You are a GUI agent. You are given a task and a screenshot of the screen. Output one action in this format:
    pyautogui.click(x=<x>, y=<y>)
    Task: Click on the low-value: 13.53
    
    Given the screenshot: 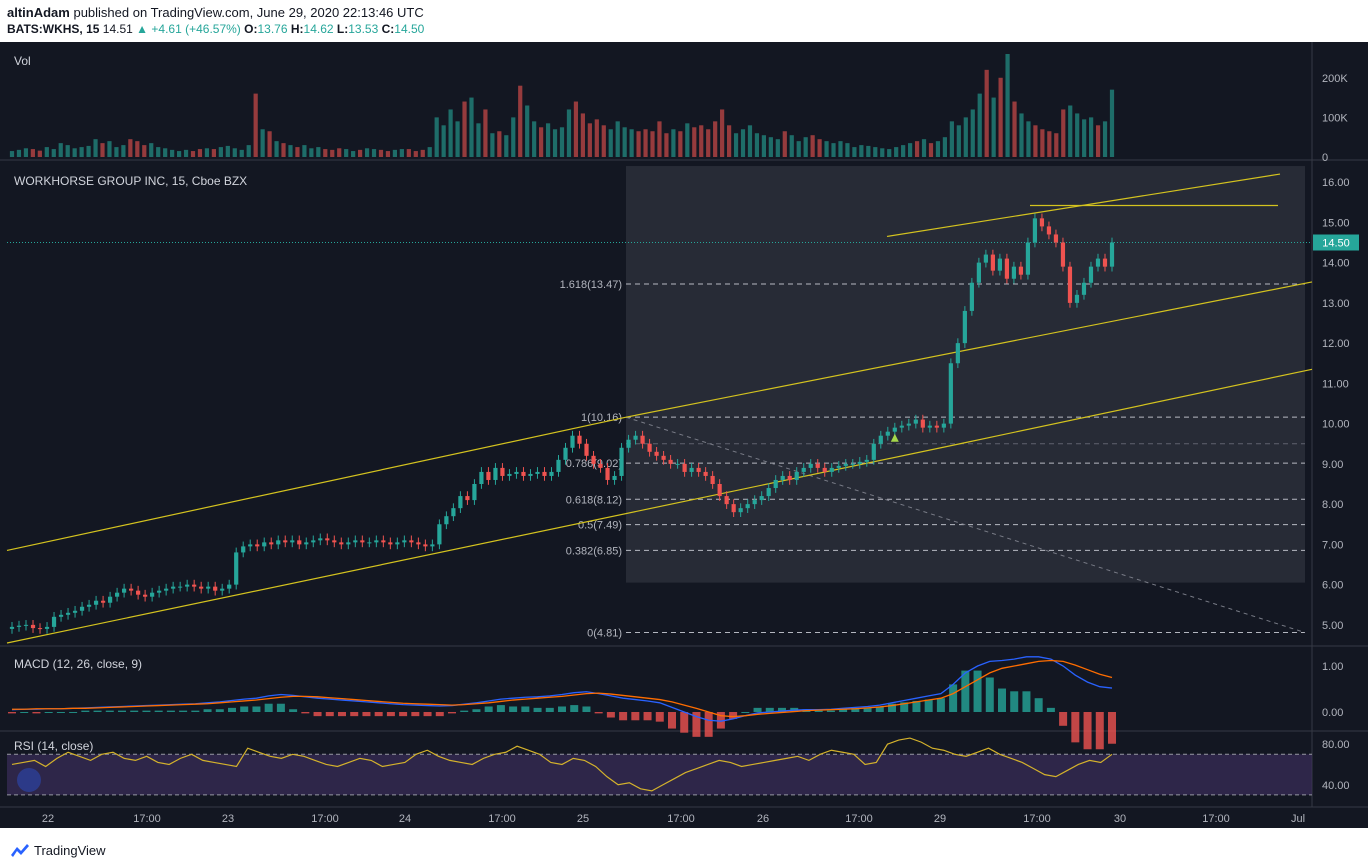 What is the action you would take?
    pyautogui.click(x=363, y=29)
    